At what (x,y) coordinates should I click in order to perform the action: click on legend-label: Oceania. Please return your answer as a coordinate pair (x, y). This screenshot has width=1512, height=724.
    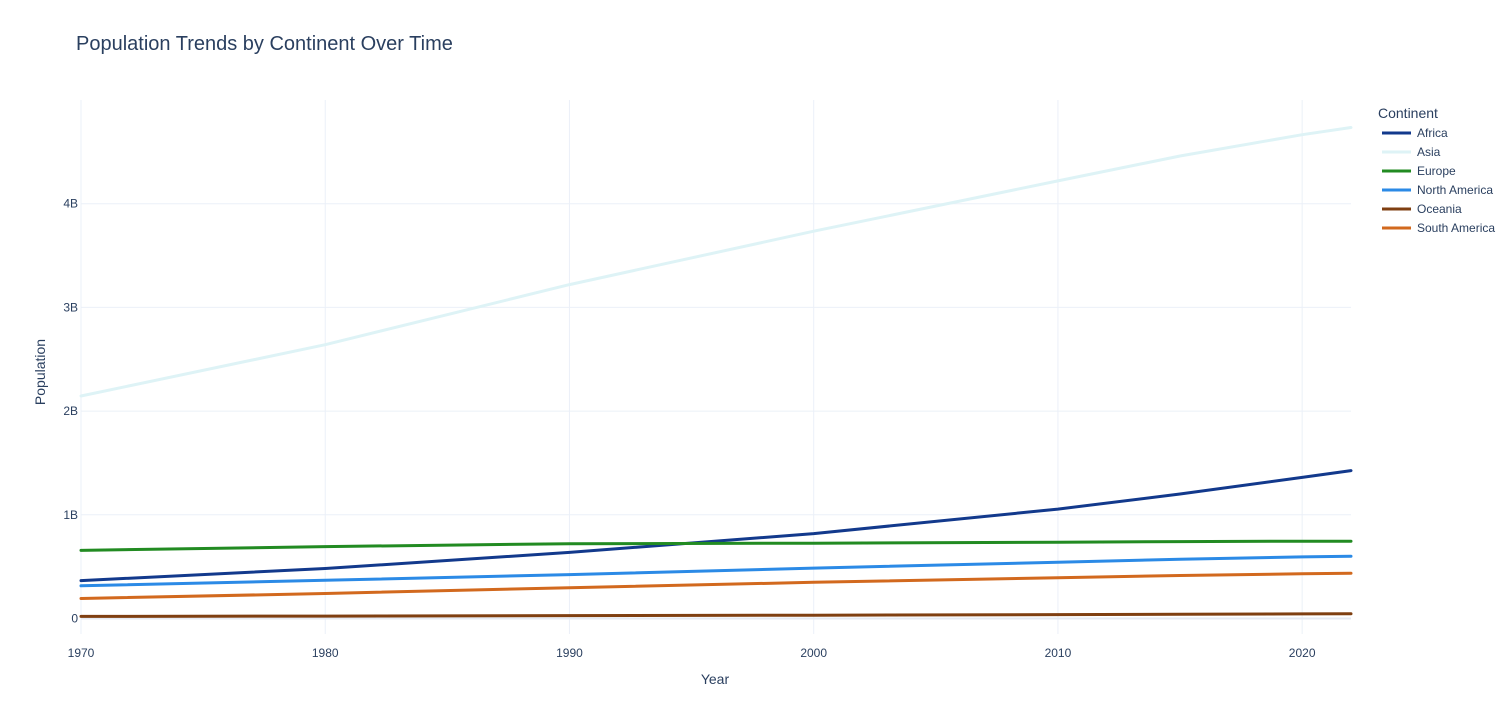
    Looking at the image, I should click on (1439, 209).